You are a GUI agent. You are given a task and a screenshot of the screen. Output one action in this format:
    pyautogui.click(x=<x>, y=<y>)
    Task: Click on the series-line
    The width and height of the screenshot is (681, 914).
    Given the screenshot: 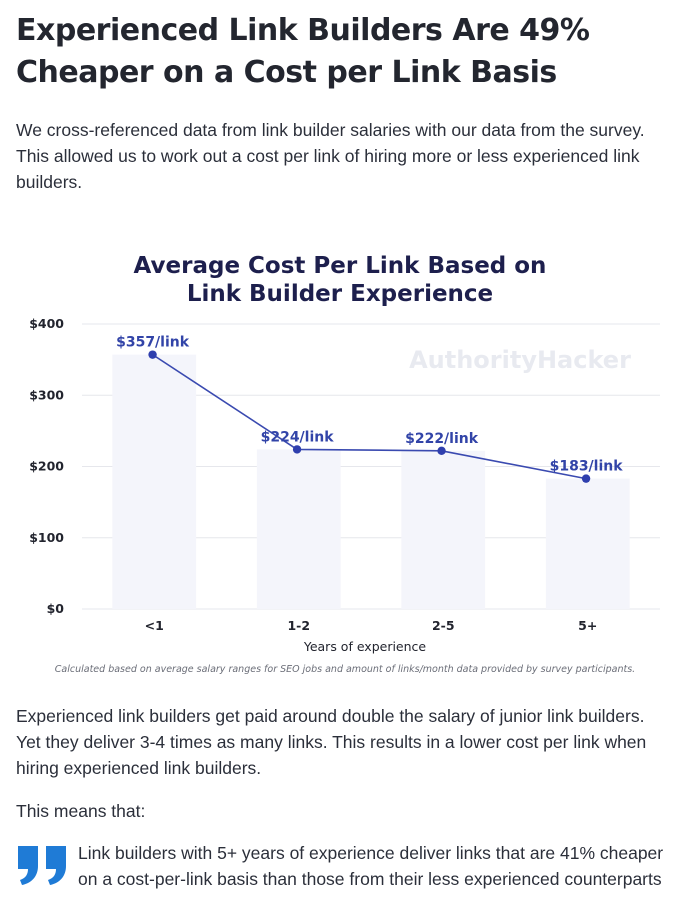 What is the action you would take?
    pyautogui.click(x=369, y=416)
    